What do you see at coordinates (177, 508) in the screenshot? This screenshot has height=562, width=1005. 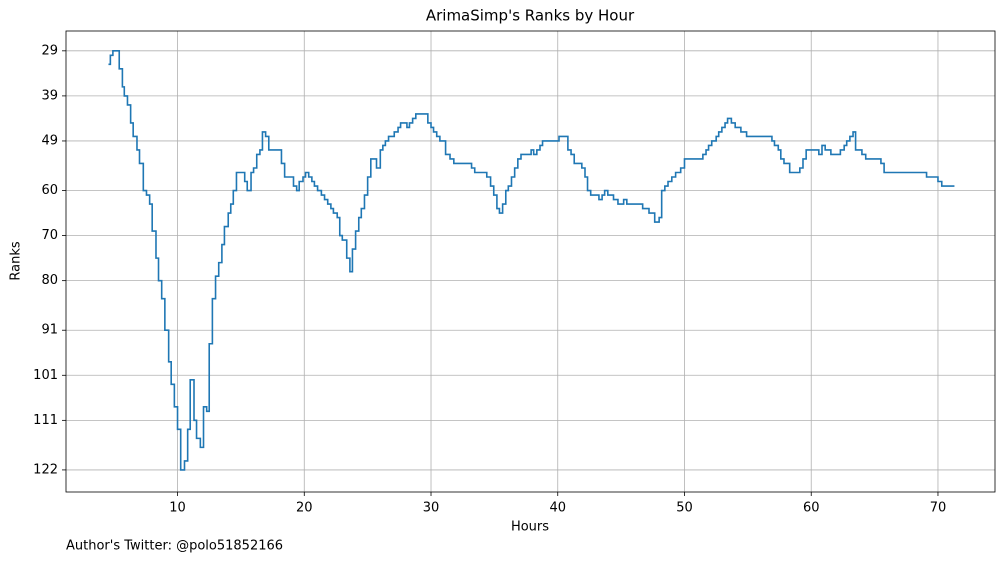 I see `x-tick-label: 10` at bounding box center [177, 508].